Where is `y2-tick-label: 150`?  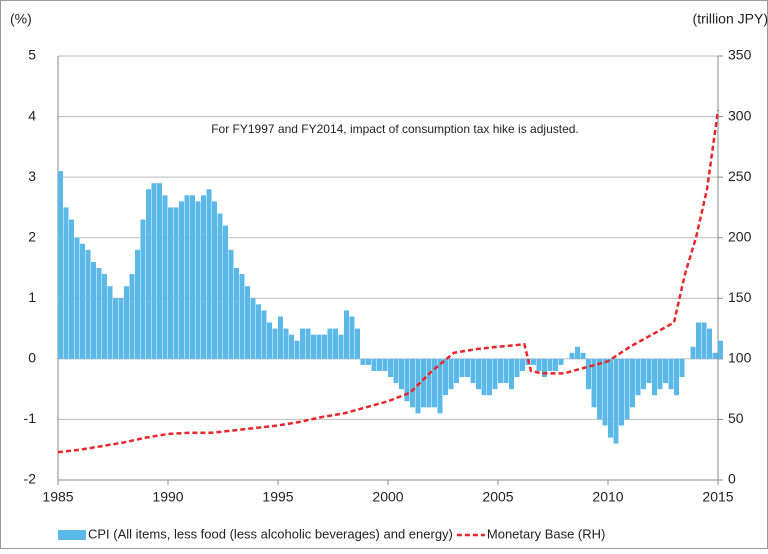
y2-tick-label: 150 is located at coordinates (740, 297).